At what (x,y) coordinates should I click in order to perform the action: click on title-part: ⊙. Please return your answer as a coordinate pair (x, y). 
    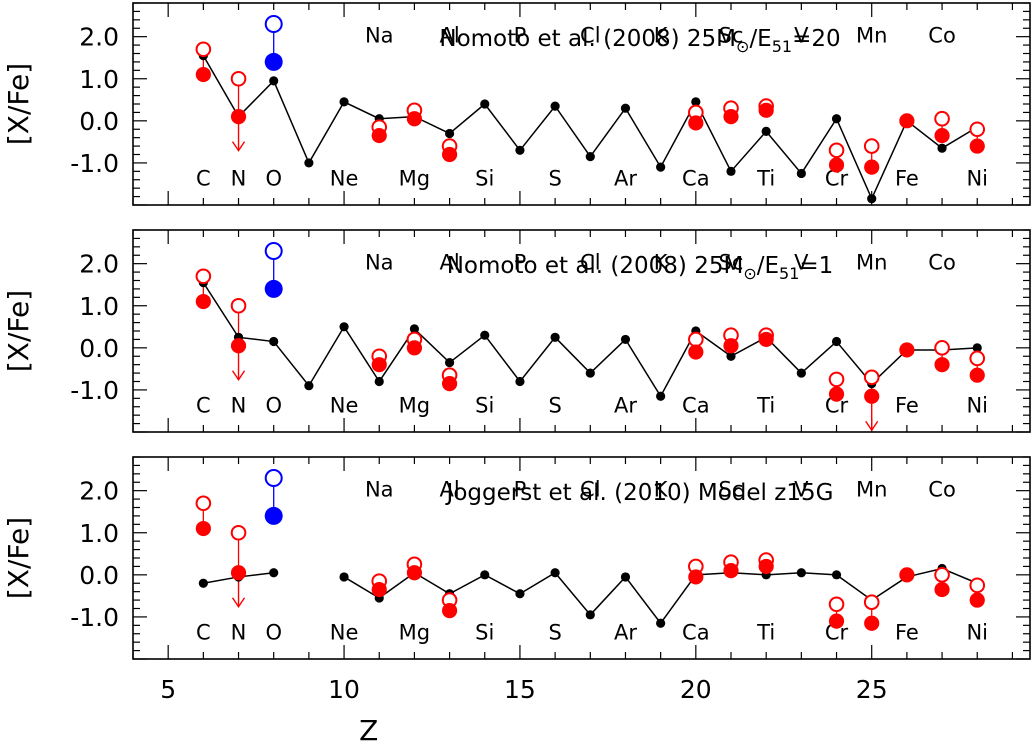
    Looking at the image, I should click on (749, 273).